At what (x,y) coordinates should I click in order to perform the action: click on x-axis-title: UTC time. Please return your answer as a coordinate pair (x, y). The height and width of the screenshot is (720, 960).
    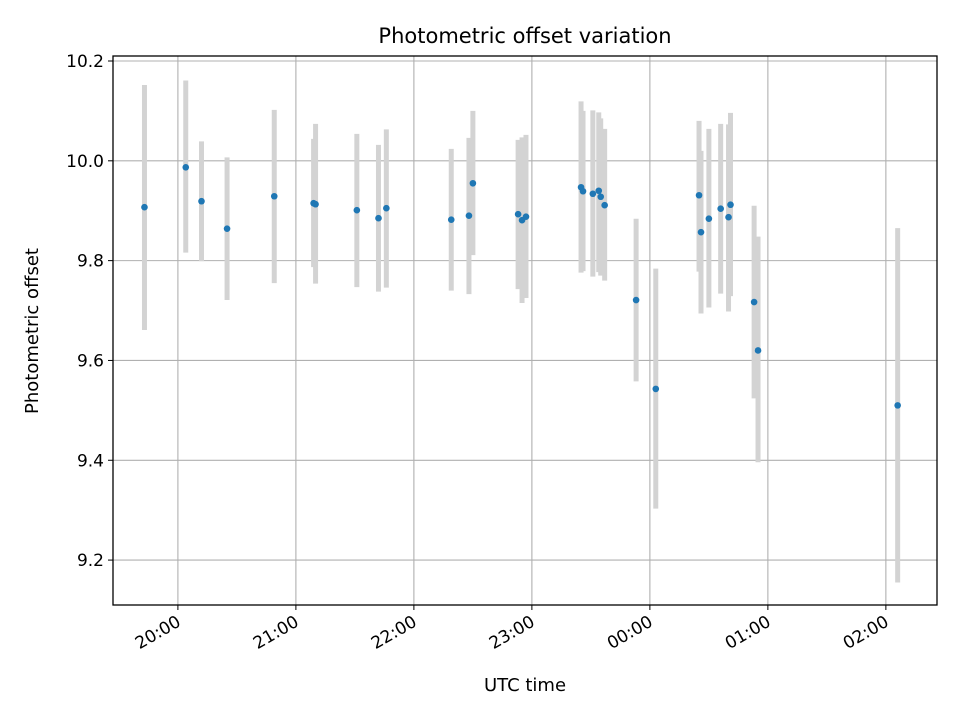
    Looking at the image, I should click on (525, 685).